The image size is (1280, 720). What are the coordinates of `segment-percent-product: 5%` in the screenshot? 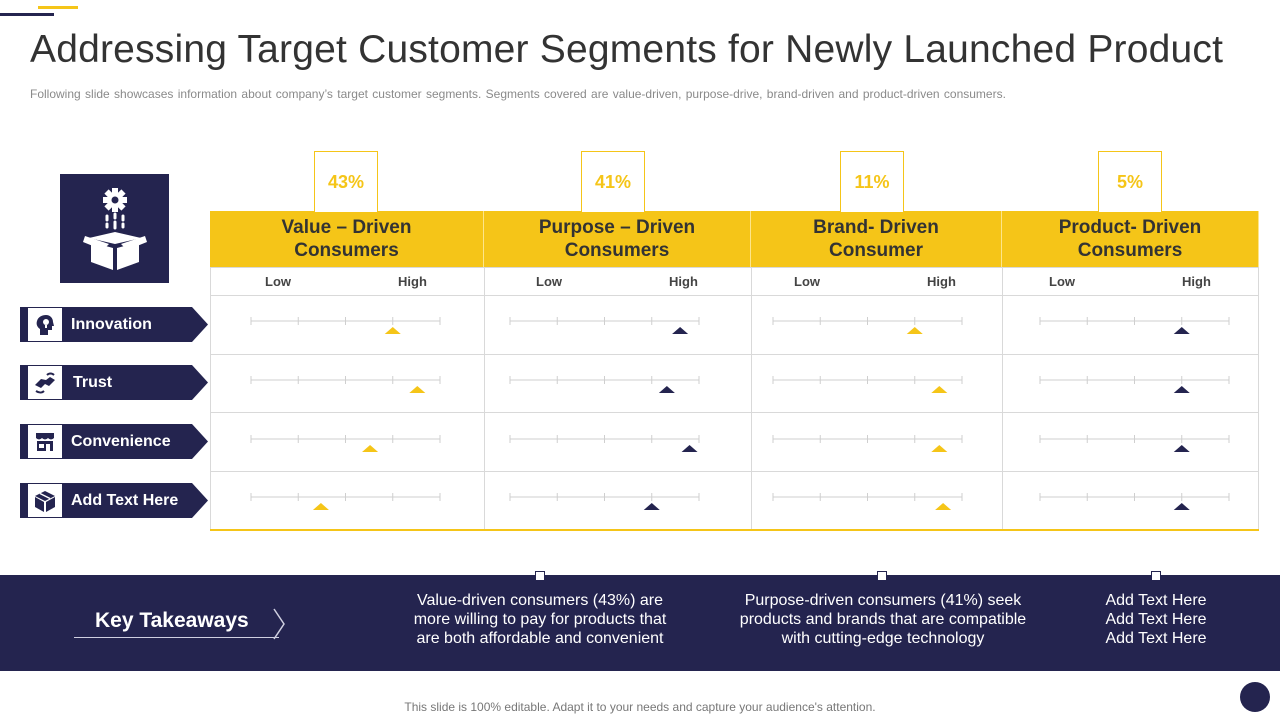 It's located at (1130, 182).